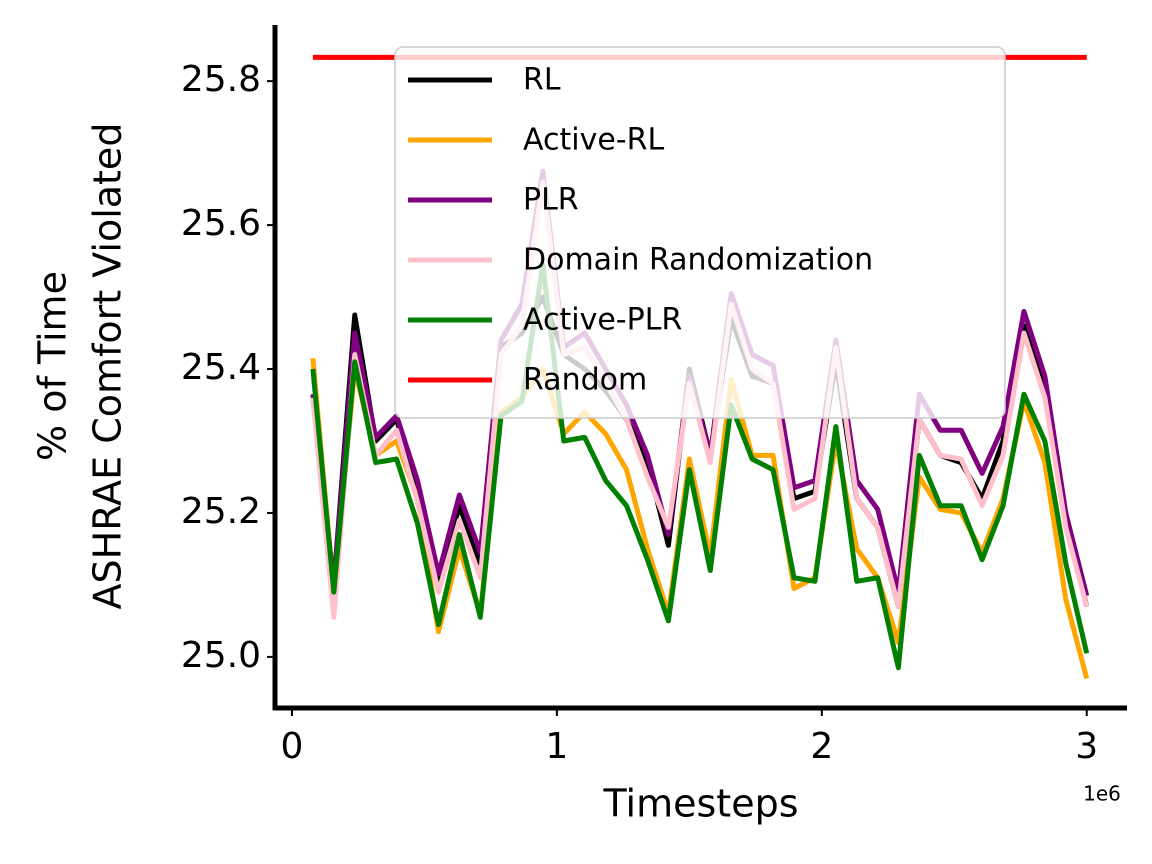  What do you see at coordinates (292, 746) in the screenshot?
I see `x-tick-label: 0` at bounding box center [292, 746].